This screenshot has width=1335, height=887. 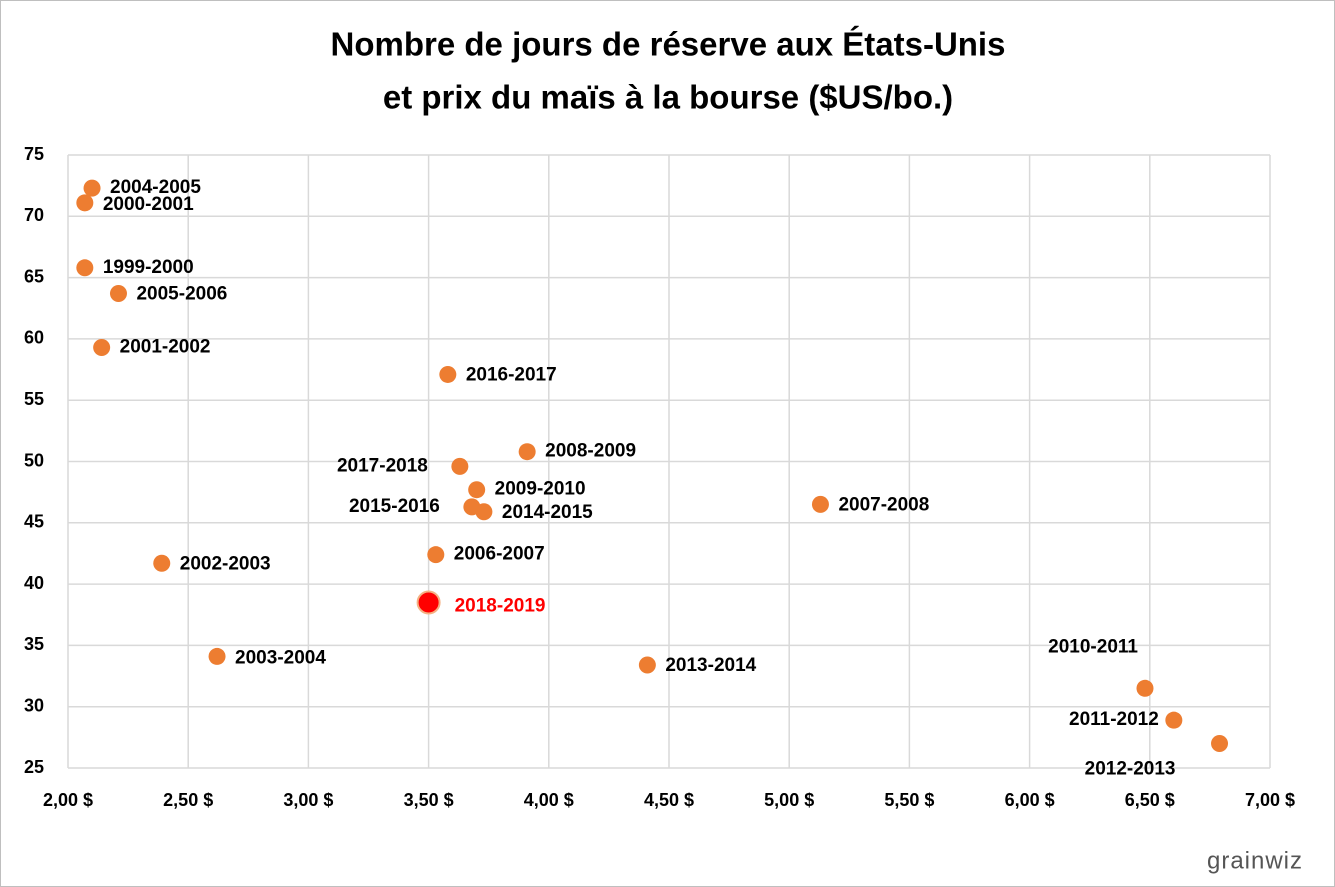 I want to click on point-label: 2015-2016, so click(x=394, y=506).